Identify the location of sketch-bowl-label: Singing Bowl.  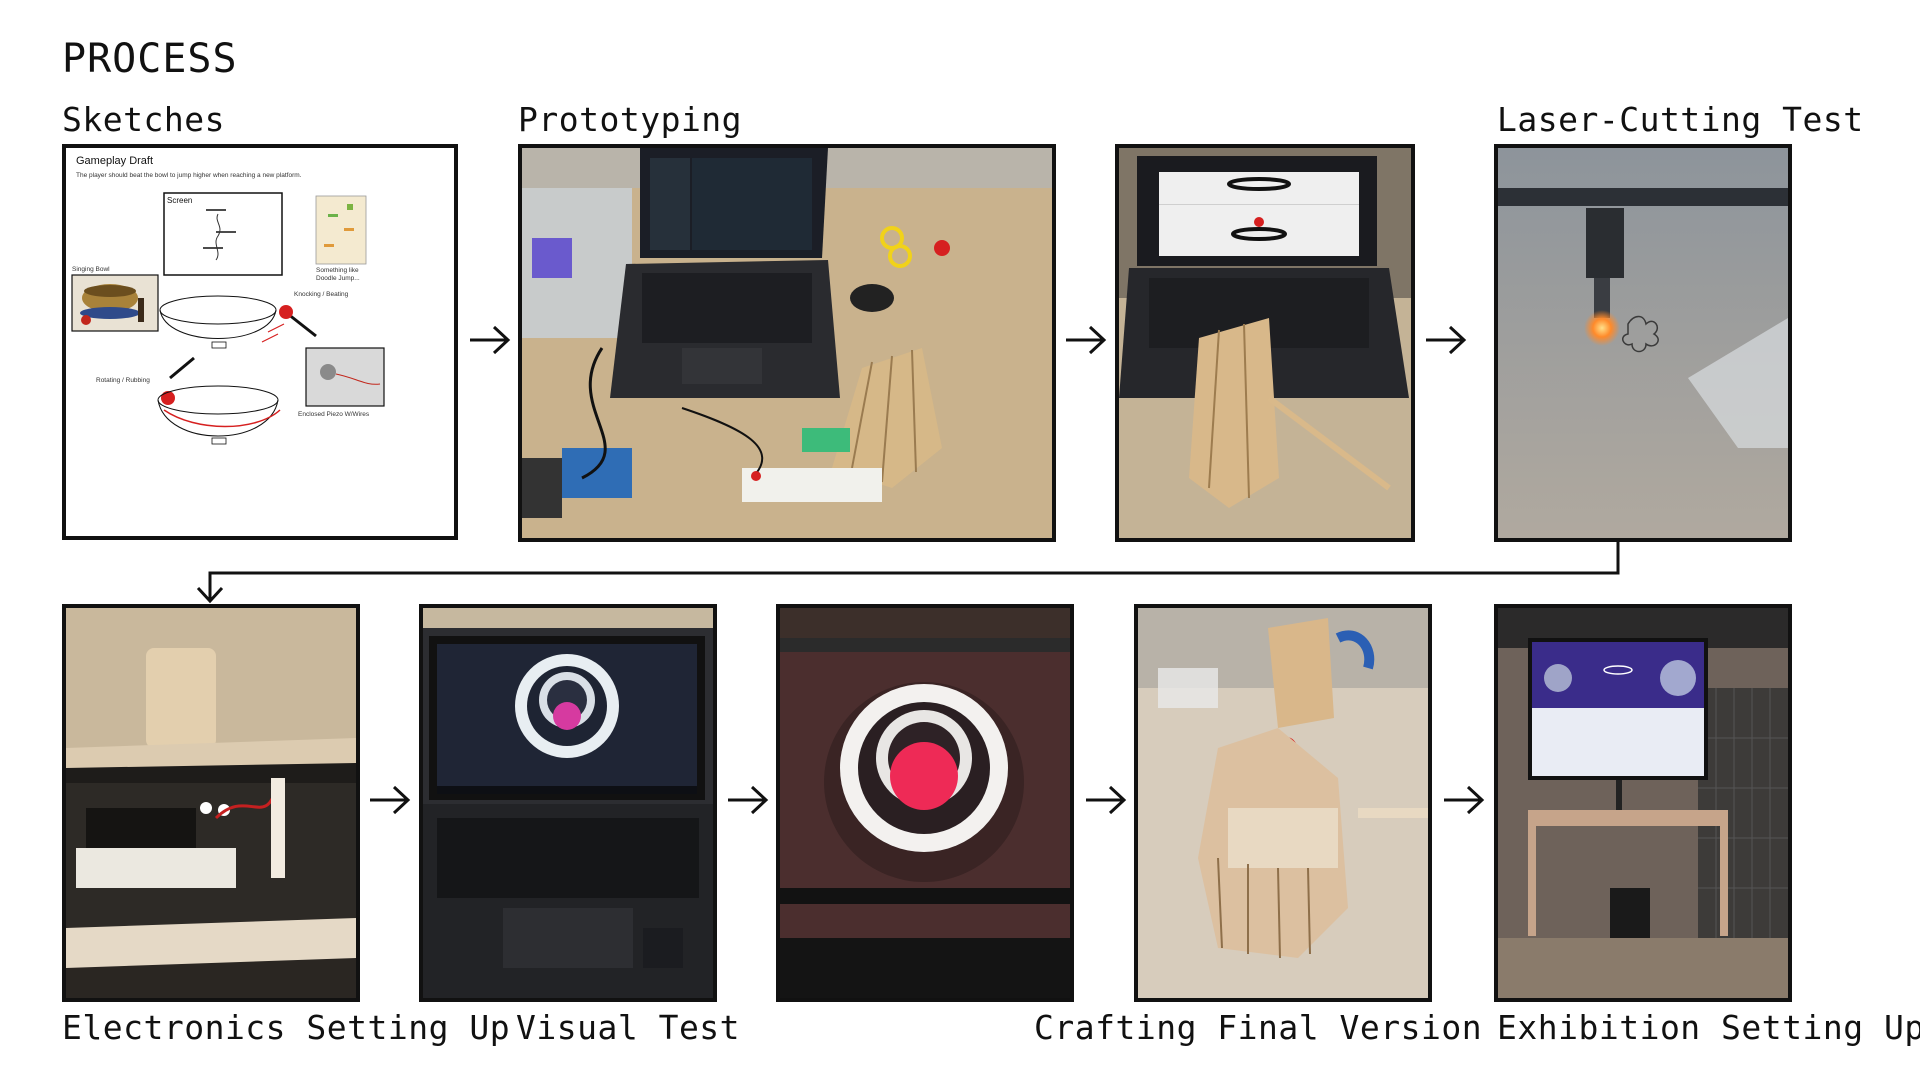
(91, 269).